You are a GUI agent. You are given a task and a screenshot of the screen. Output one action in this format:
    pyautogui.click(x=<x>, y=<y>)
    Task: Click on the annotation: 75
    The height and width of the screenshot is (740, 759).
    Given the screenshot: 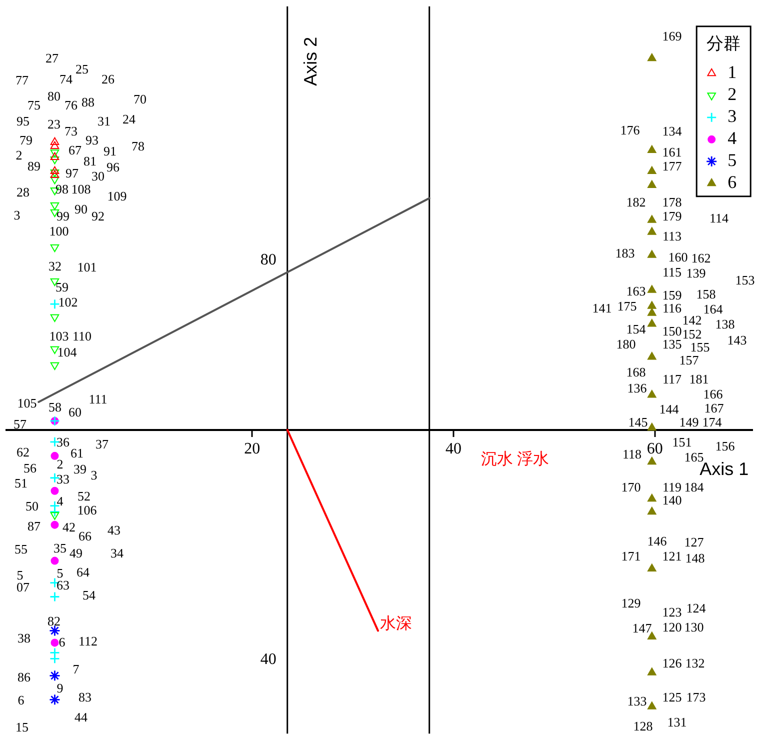 What is the action you would take?
    pyautogui.click(x=34, y=104)
    